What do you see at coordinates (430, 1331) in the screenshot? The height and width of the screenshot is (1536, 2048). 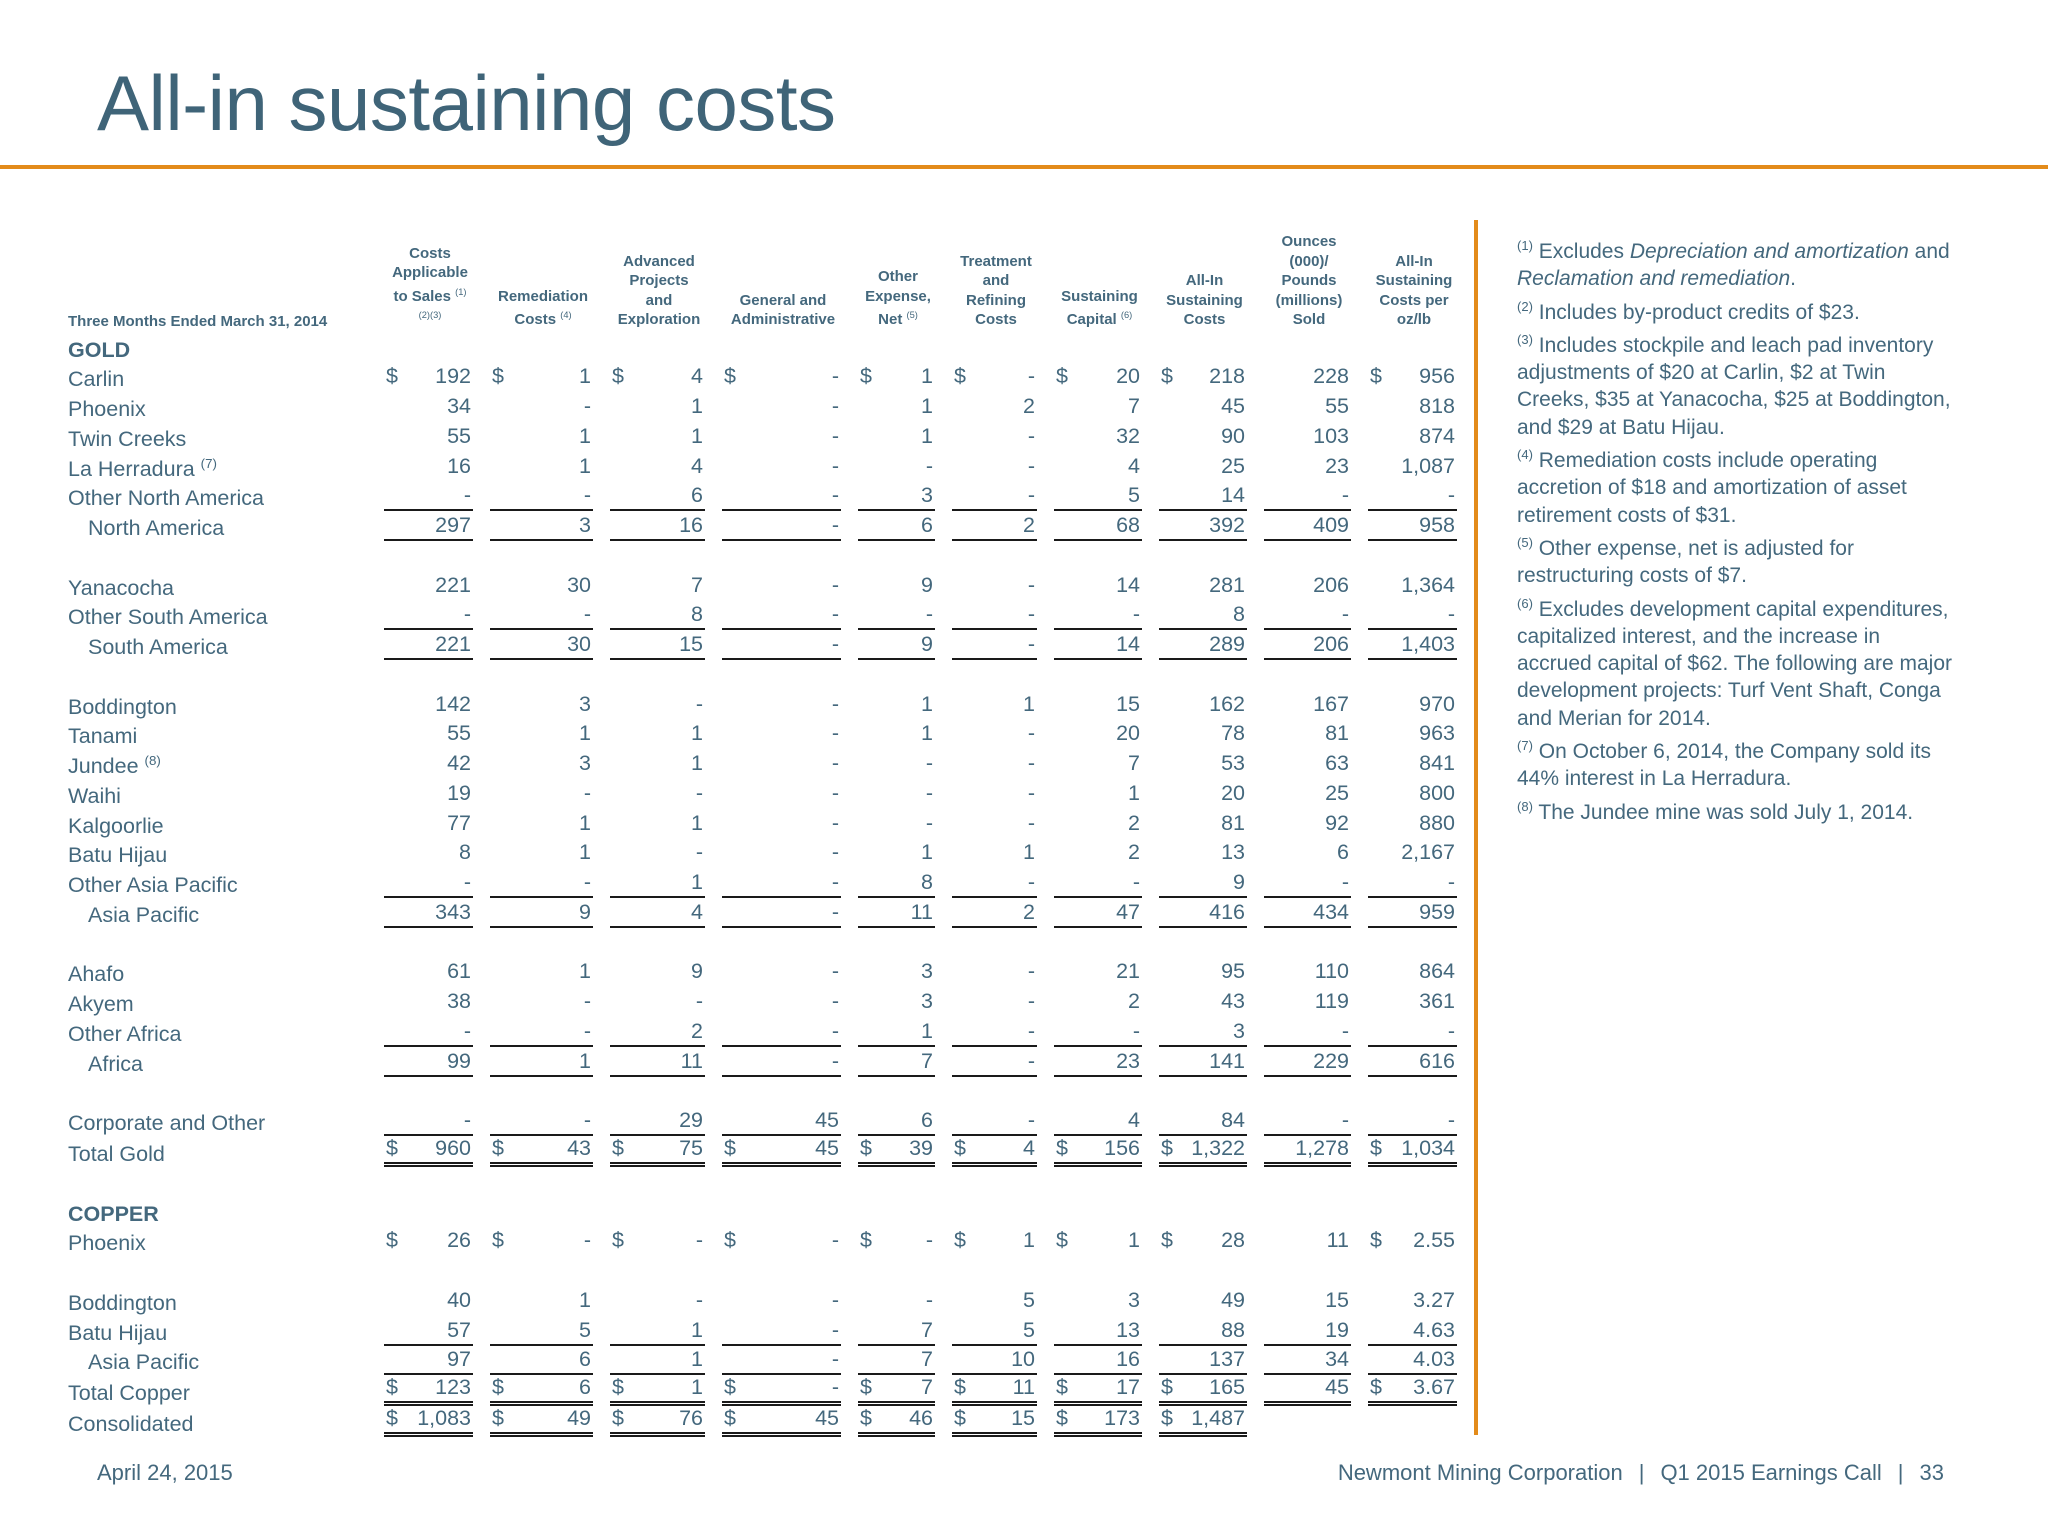 I see `table-cell: 57` at bounding box center [430, 1331].